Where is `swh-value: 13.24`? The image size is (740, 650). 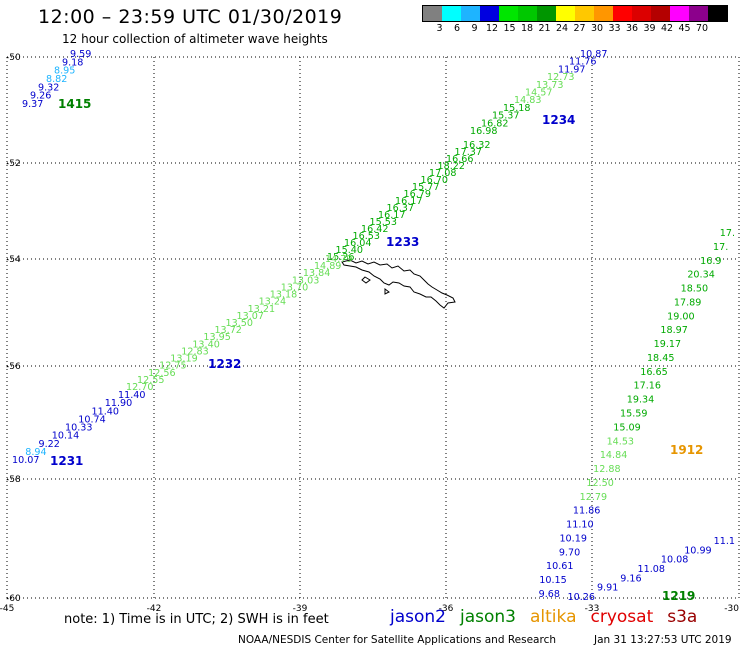
swh-value: 13.24 is located at coordinates (272, 302).